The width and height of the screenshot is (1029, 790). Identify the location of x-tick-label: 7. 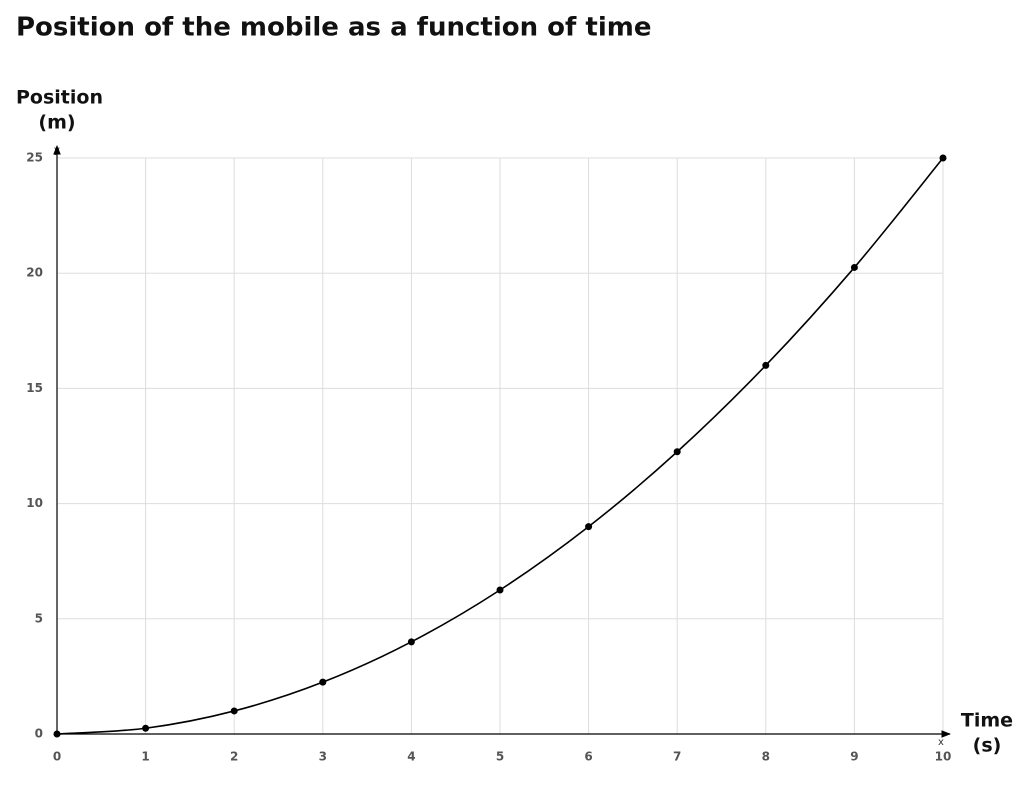
(677, 757).